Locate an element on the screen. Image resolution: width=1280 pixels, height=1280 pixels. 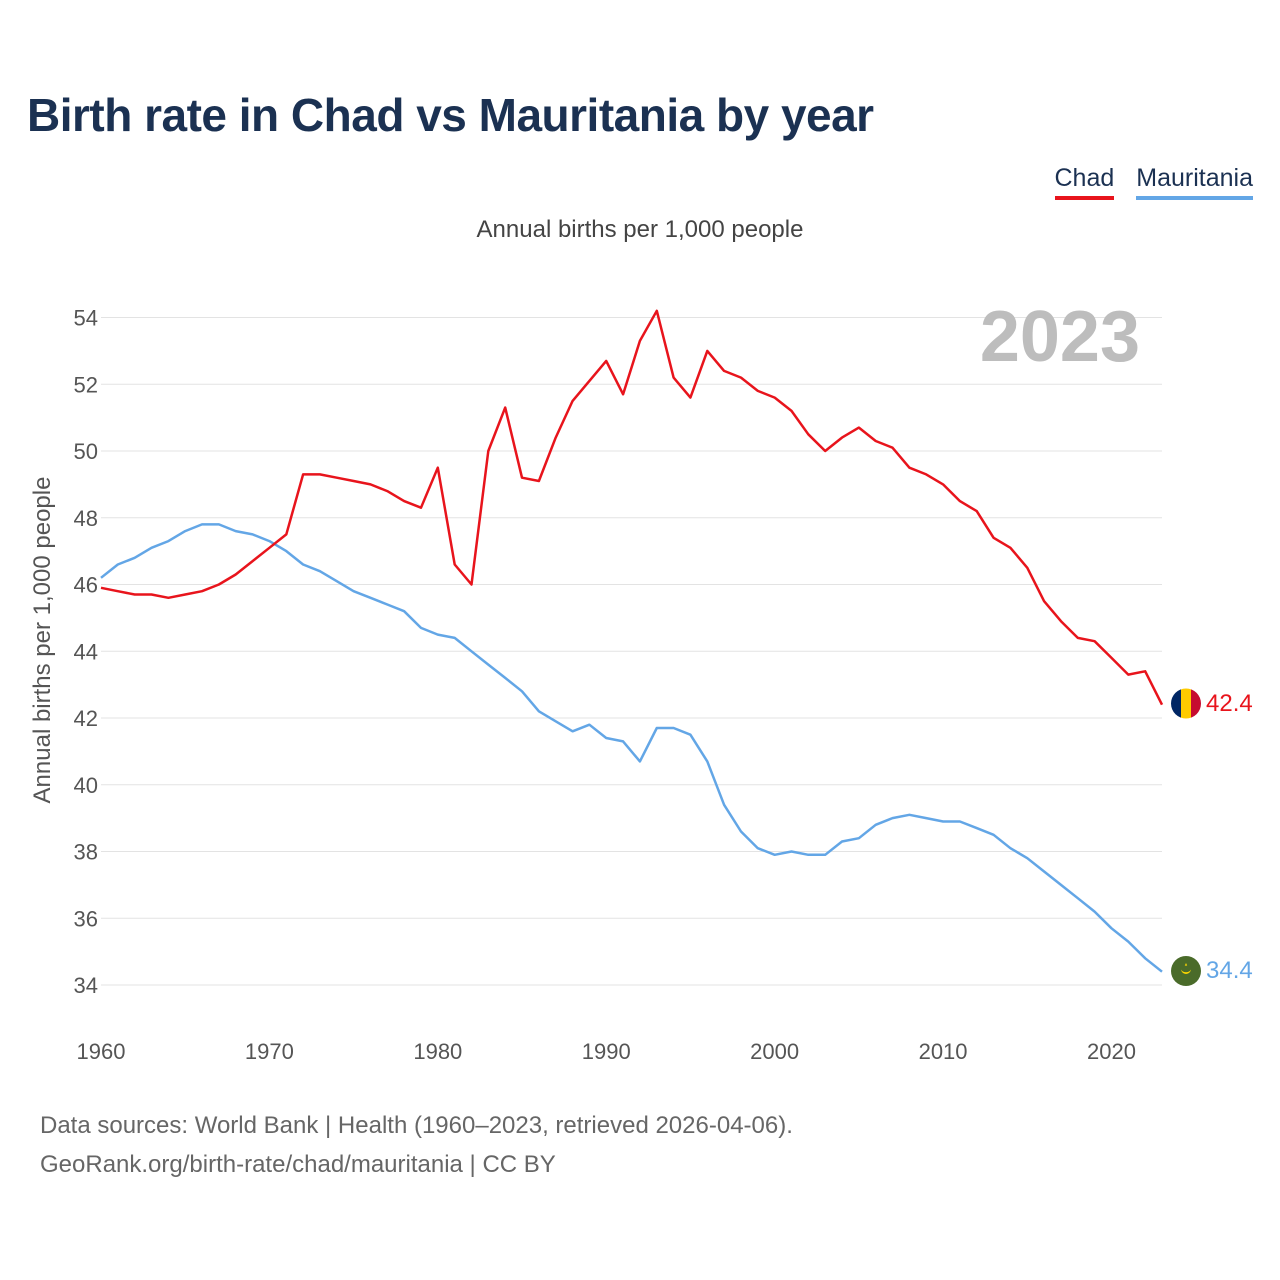
legend: Chad Mauritania is located at coordinates (1153, 182).